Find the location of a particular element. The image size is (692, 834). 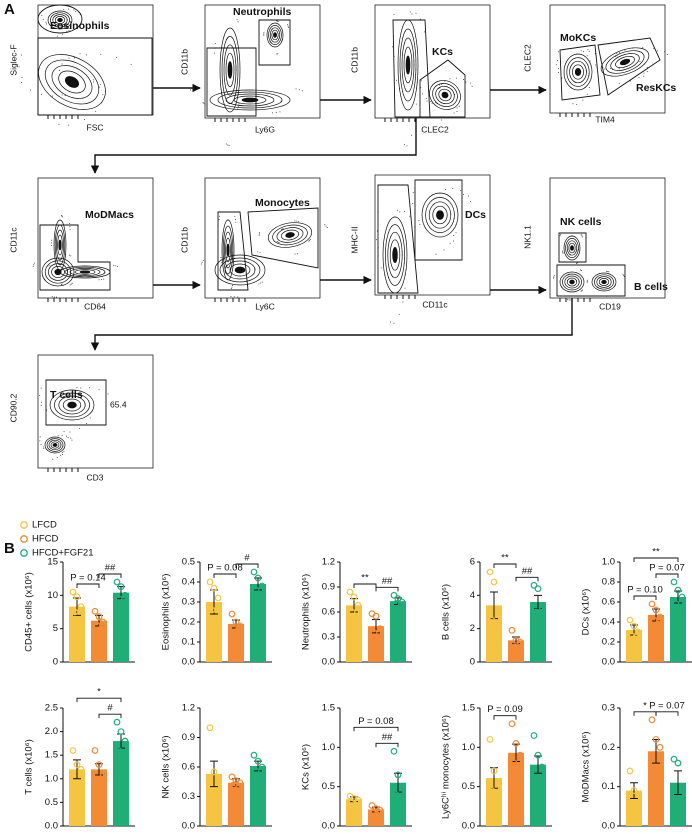

x-axis-label: CD19 is located at coordinates (610, 306).